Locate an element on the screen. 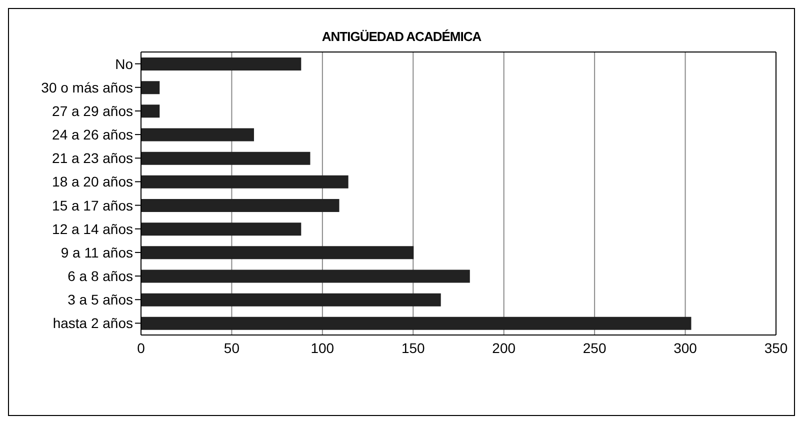 This screenshot has height=424, width=803. y-tick-label: 24 a 26 años is located at coordinates (92, 134).